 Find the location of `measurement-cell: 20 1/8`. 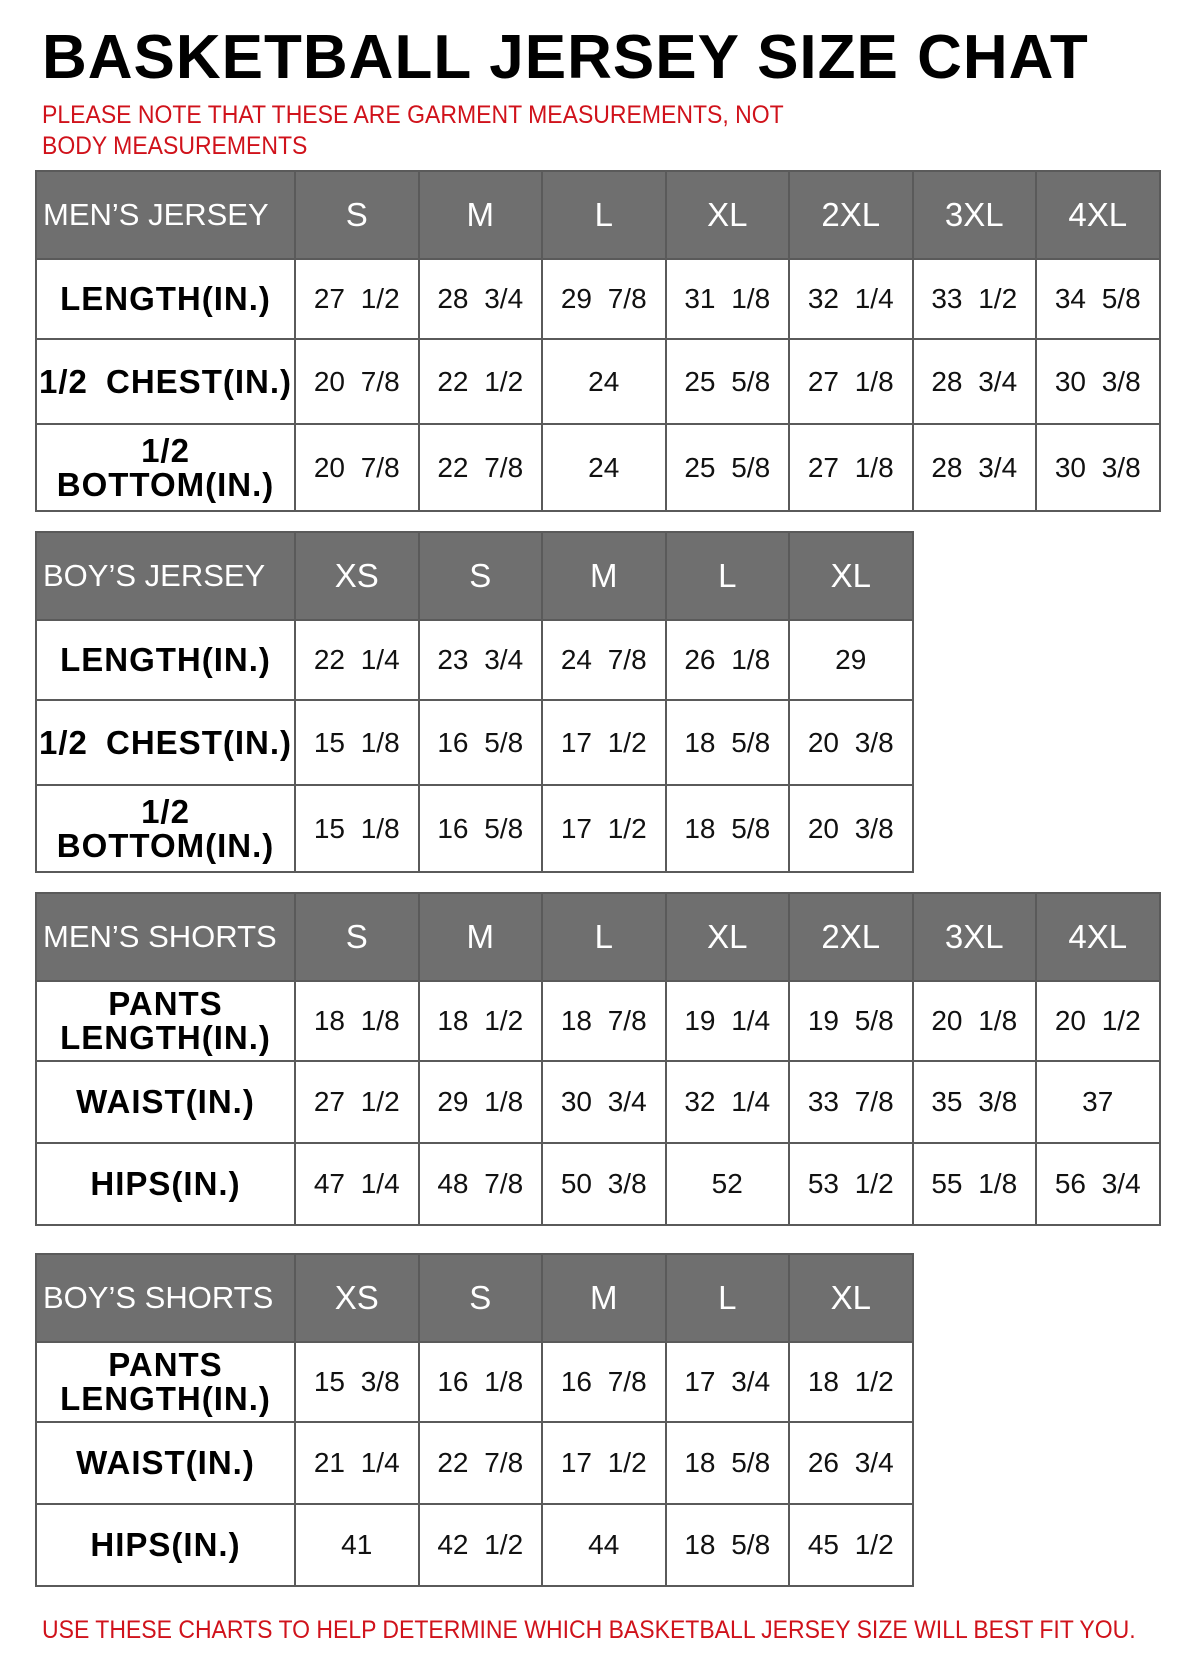

measurement-cell: 20 1/8 is located at coordinates (974, 1021).